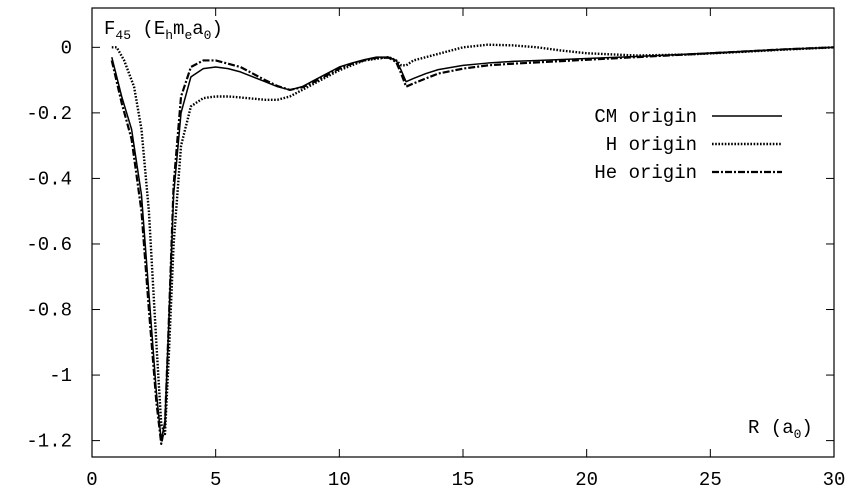 This screenshot has height=491, width=862. What do you see at coordinates (651, 145) in the screenshot?
I see `legend-label-1: H origin` at bounding box center [651, 145].